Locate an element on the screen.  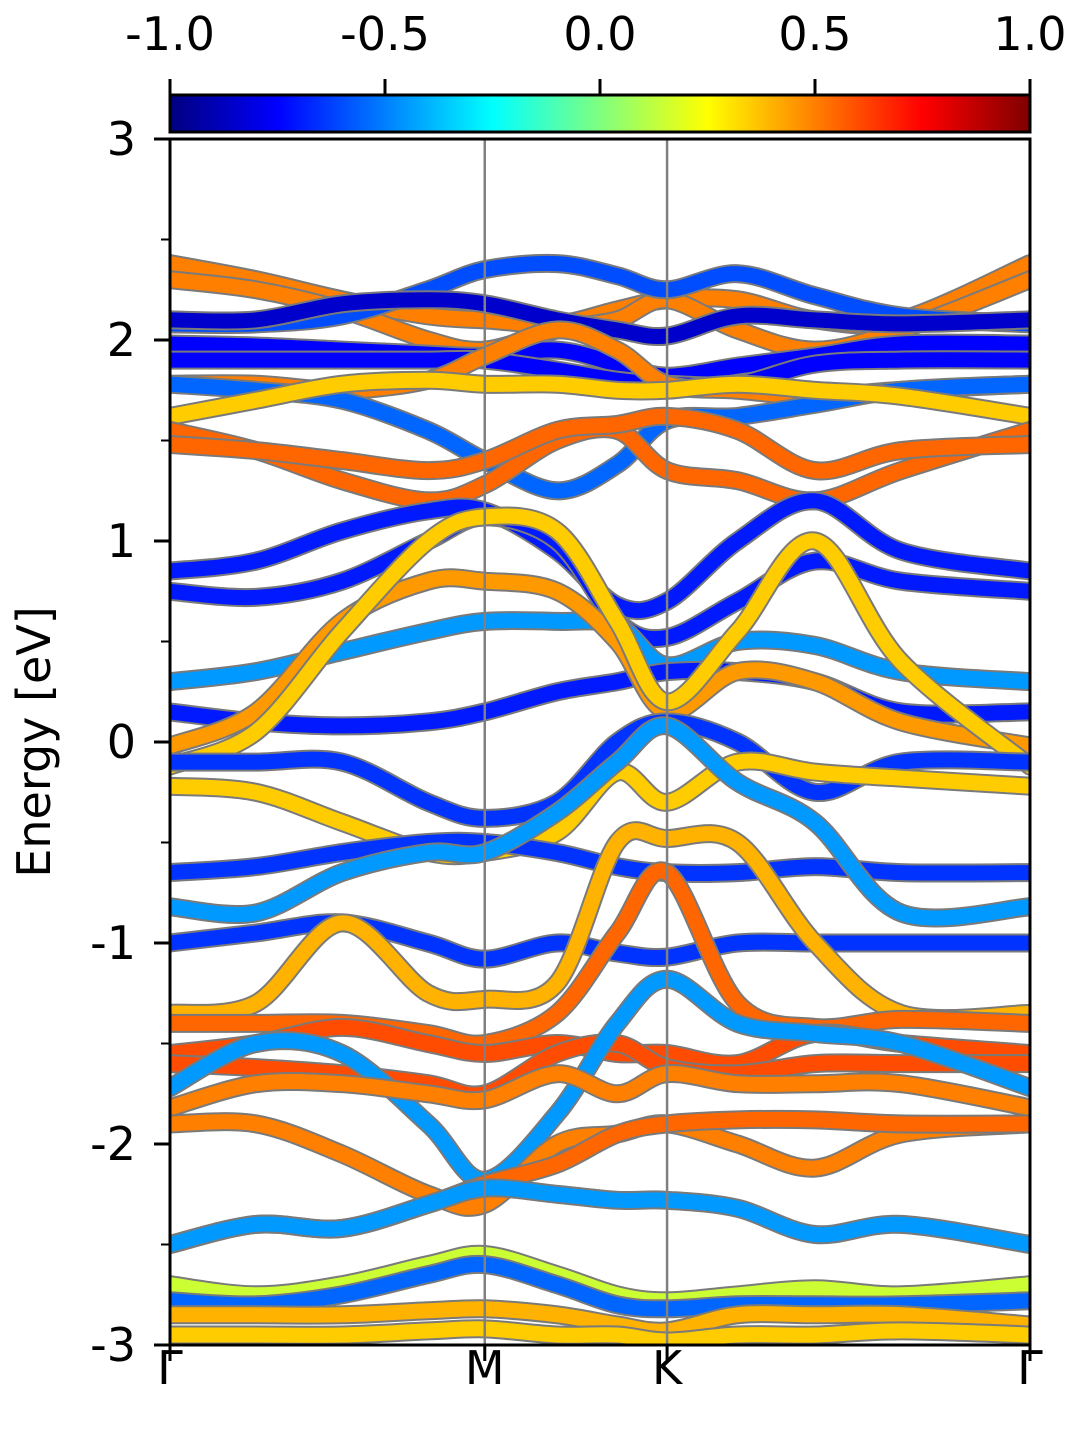
colorbar-tick-label: -0.5 is located at coordinates (385, 34).